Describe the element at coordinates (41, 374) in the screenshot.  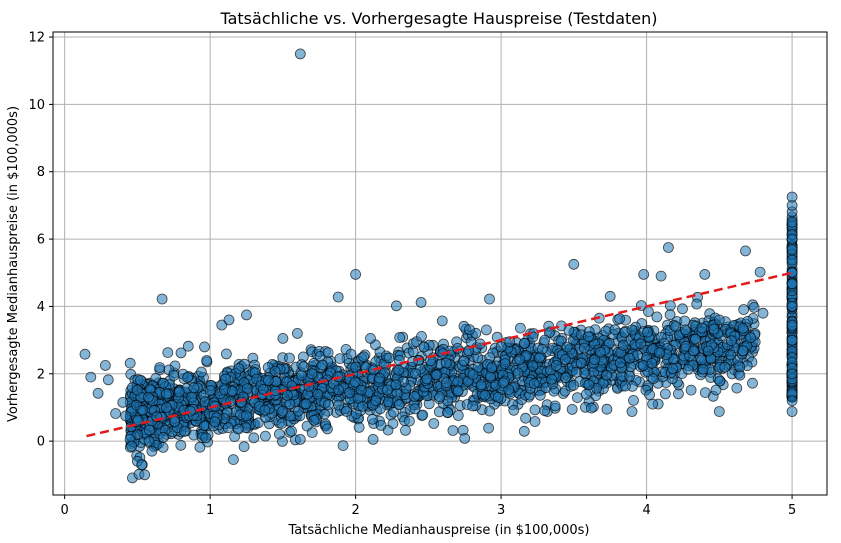
I see `y-tick-label: 2` at that location.